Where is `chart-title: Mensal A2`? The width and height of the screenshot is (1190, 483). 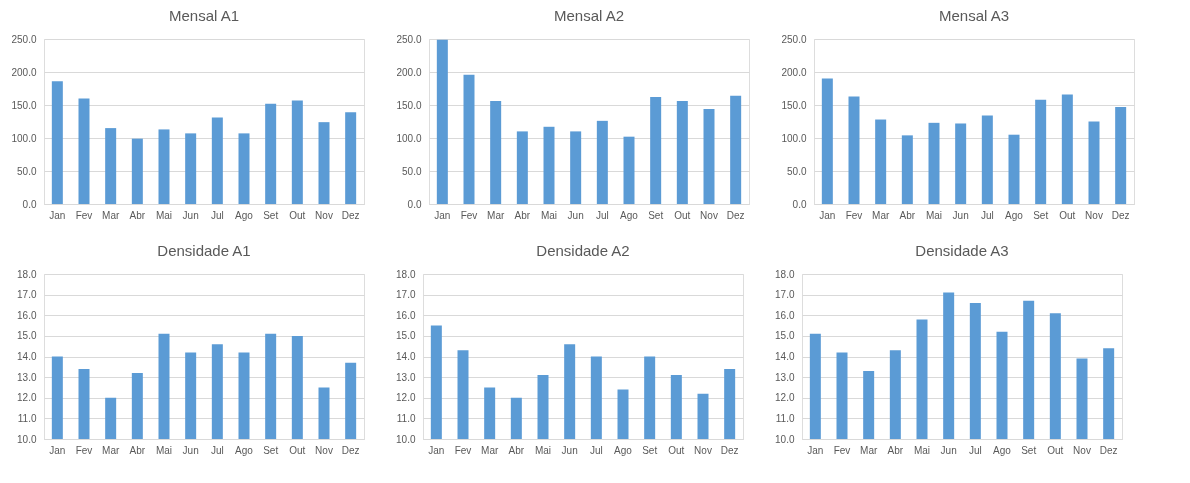
chart-title: Mensal A2 is located at coordinates (589, 15).